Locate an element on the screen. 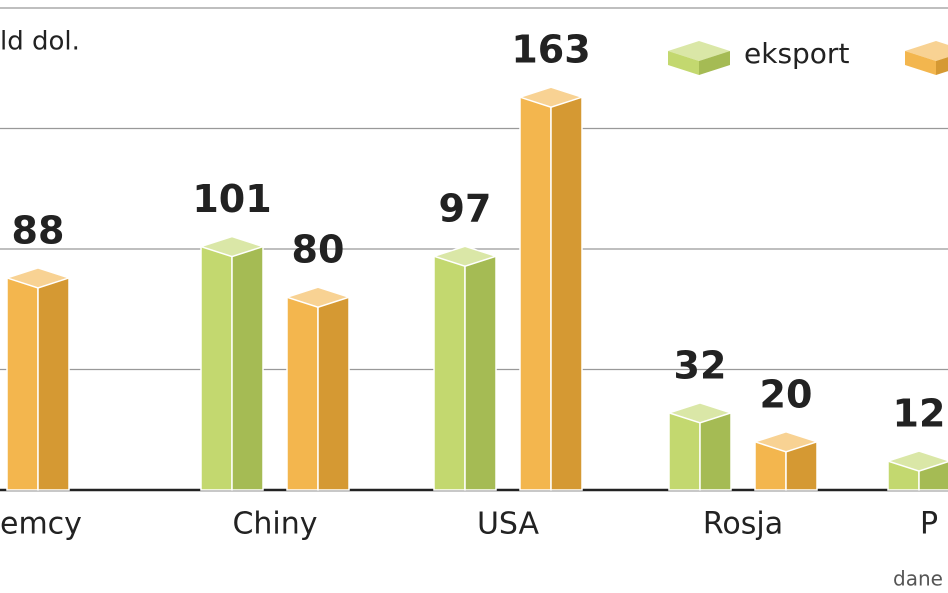 The height and width of the screenshot is (593, 948). legend-item is located at coordinates (926, 58).